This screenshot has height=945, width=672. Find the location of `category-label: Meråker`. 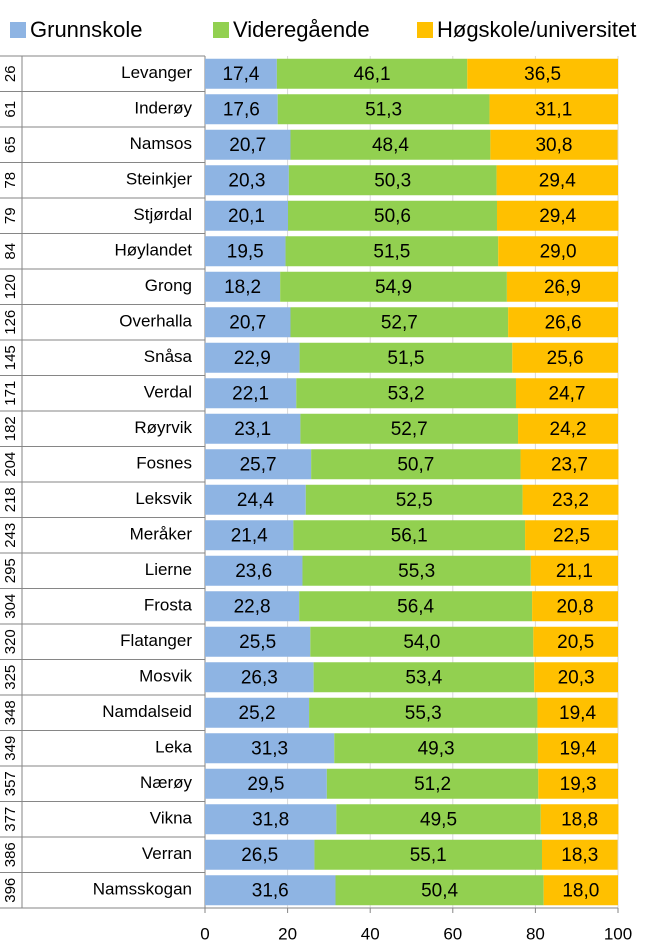

category-label: Meråker is located at coordinates (161, 534).